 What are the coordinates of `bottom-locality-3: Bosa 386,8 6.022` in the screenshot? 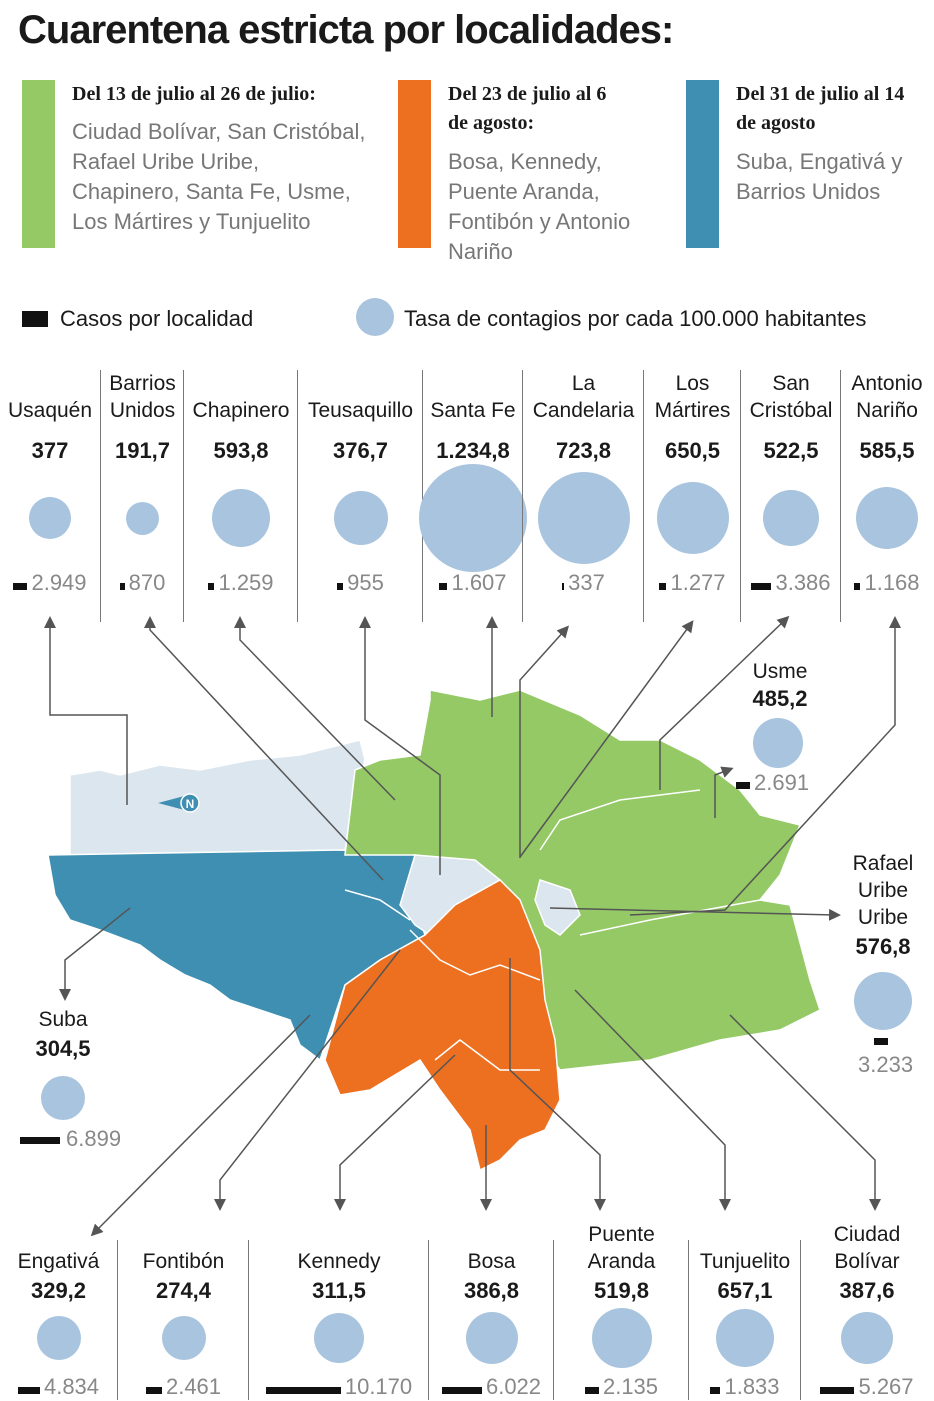 It's located at (491, 1320).